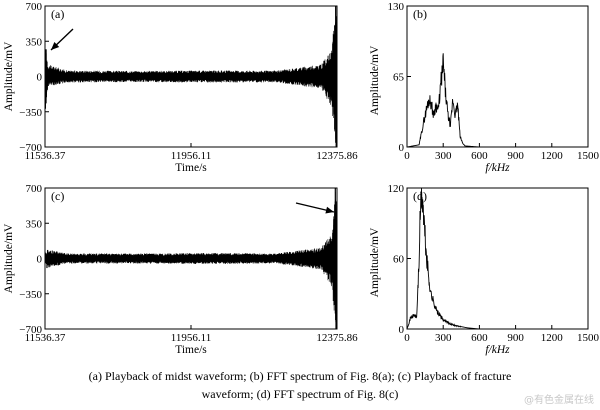 Image resolution: width=600 pixels, height=410 pixels. I want to click on y-tick-label: 120, so click(396, 189).